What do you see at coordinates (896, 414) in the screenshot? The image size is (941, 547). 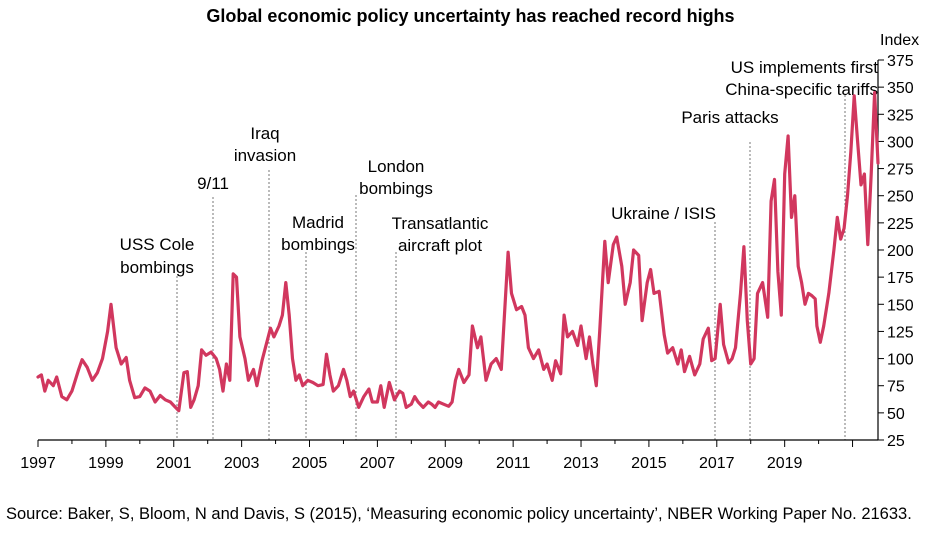 I see `y-tick-label: 50` at bounding box center [896, 414].